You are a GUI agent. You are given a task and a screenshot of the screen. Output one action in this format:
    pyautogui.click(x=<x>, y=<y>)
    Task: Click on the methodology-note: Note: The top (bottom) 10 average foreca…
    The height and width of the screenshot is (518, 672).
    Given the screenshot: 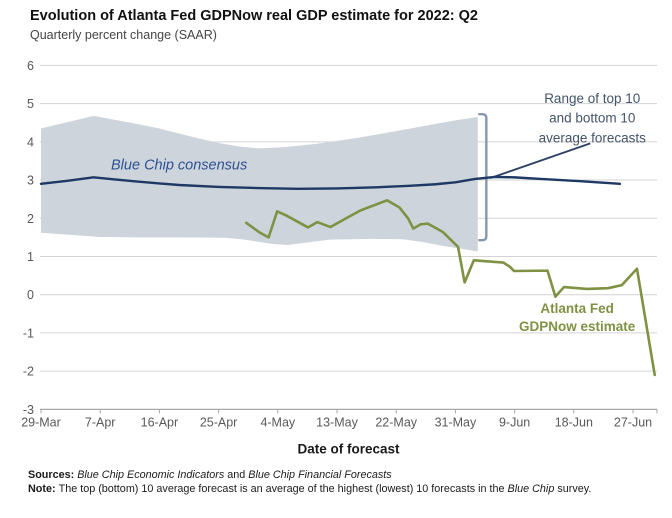 What is the action you would take?
    pyautogui.click(x=309, y=490)
    